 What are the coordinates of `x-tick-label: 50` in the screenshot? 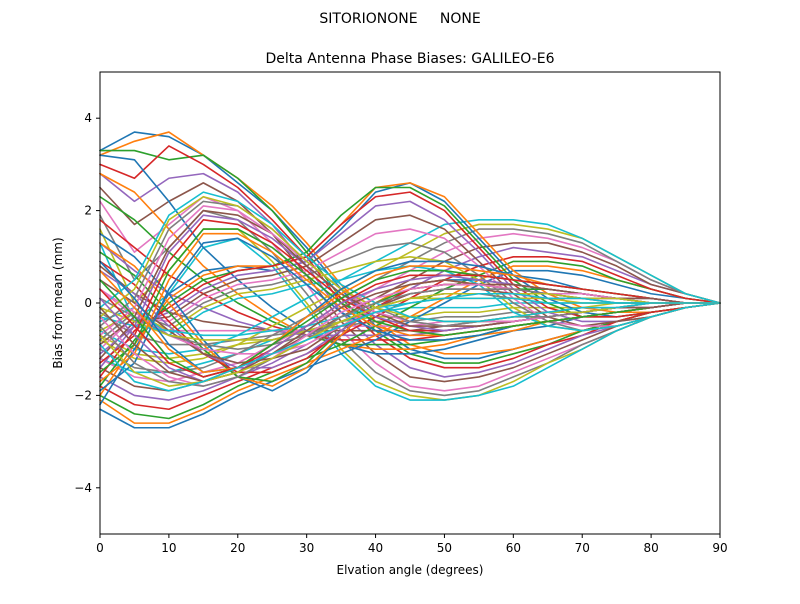 It's located at (444, 548).